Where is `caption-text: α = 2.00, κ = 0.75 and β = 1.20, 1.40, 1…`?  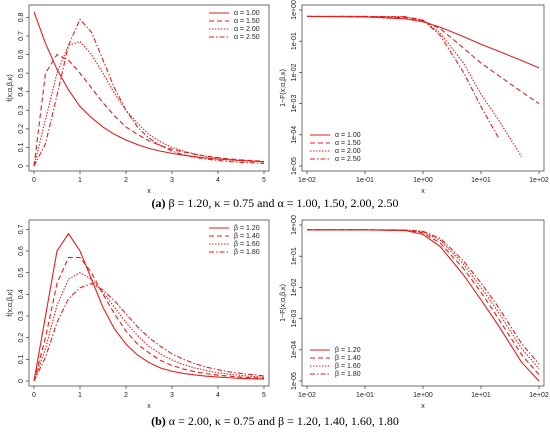 caption-text: α = 2.00, κ = 0.75 and β = 1.20, 1.40, 1… is located at coordinates (282, 421).